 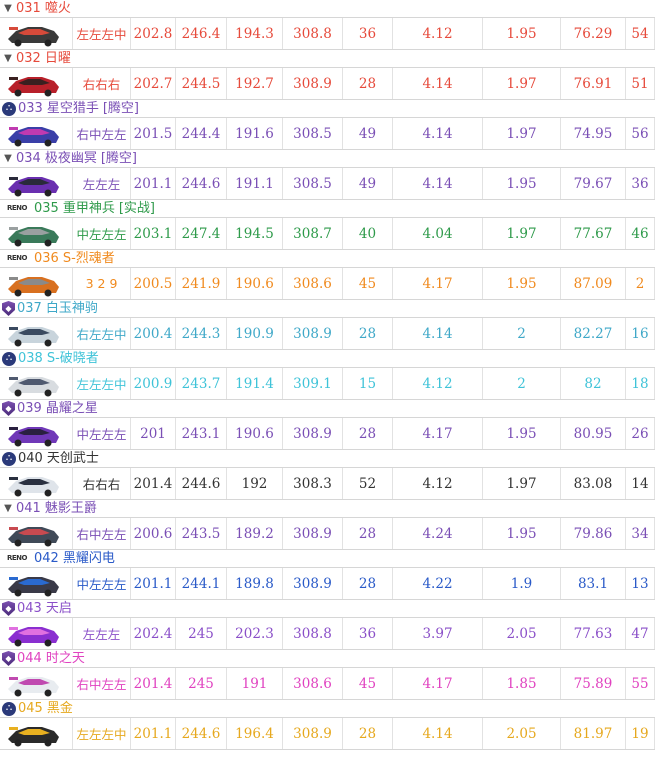 I want to click on car-header: RENO 035 重甲神兵 [实战], so click(x=327, y=208).